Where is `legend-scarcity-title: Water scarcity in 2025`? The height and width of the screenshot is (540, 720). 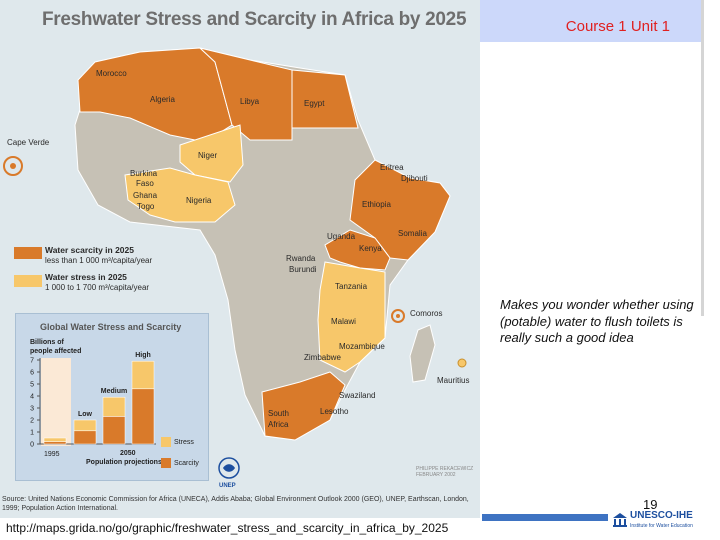 legend-scarcity-title: Water scarcity in 2025 is located at coordinates (89, 250).